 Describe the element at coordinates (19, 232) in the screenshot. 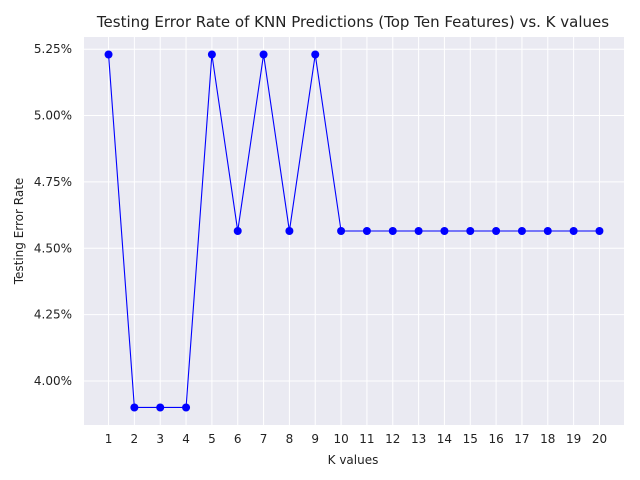

I see `y-axis-label: Testing Error Rate` at that location.